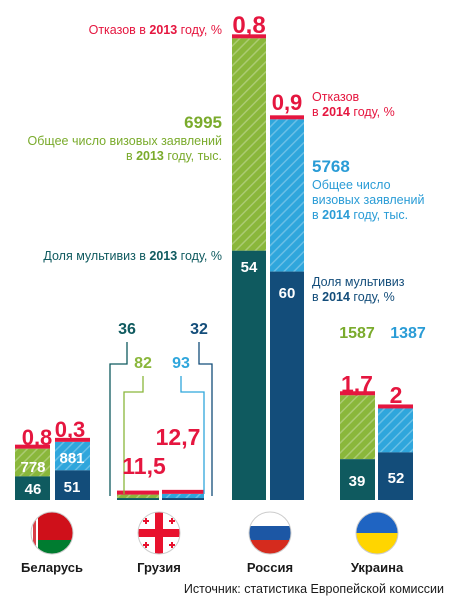  What do you see at coordinates (287, 293) in the screenshot?
I see `value-label-russia-multi2014: 60` at bounding box center [287, 293].